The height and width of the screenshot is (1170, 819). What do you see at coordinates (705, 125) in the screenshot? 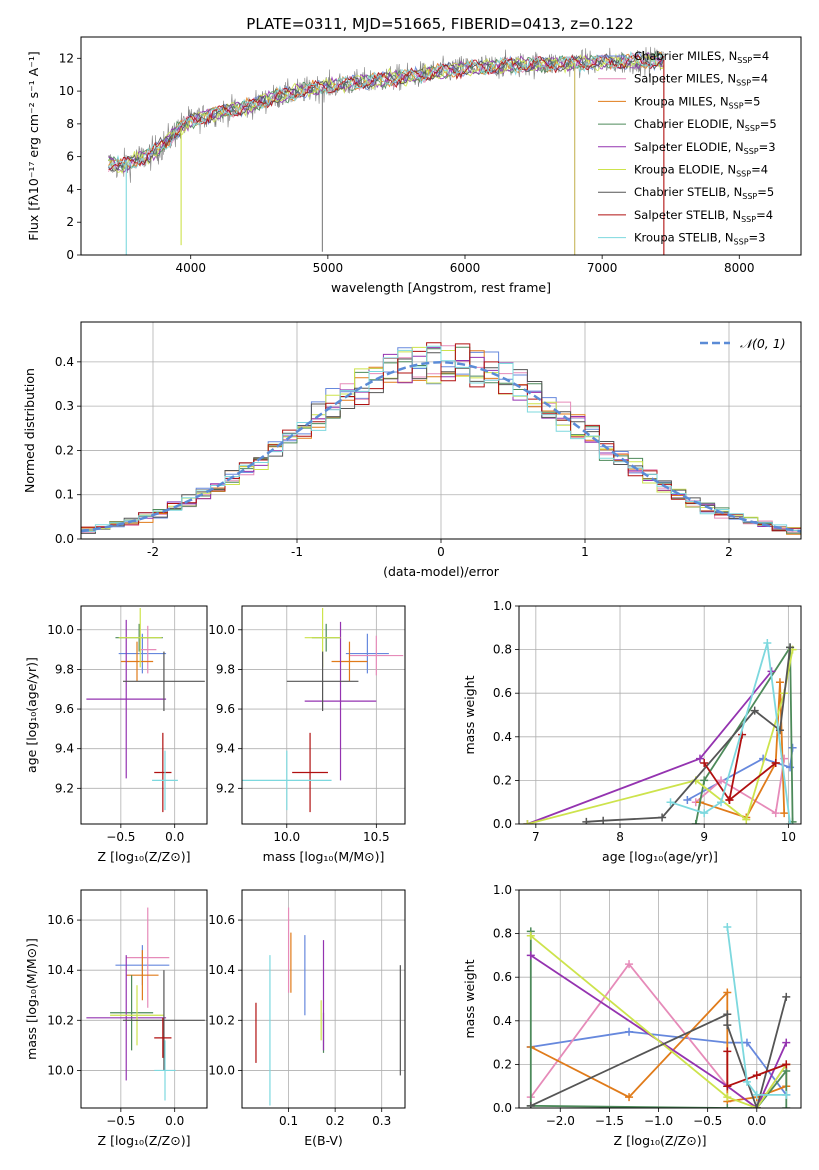
I see `legend-label: Chabrier ELODIE, NSSP=5` at bounding box center [705, 125].